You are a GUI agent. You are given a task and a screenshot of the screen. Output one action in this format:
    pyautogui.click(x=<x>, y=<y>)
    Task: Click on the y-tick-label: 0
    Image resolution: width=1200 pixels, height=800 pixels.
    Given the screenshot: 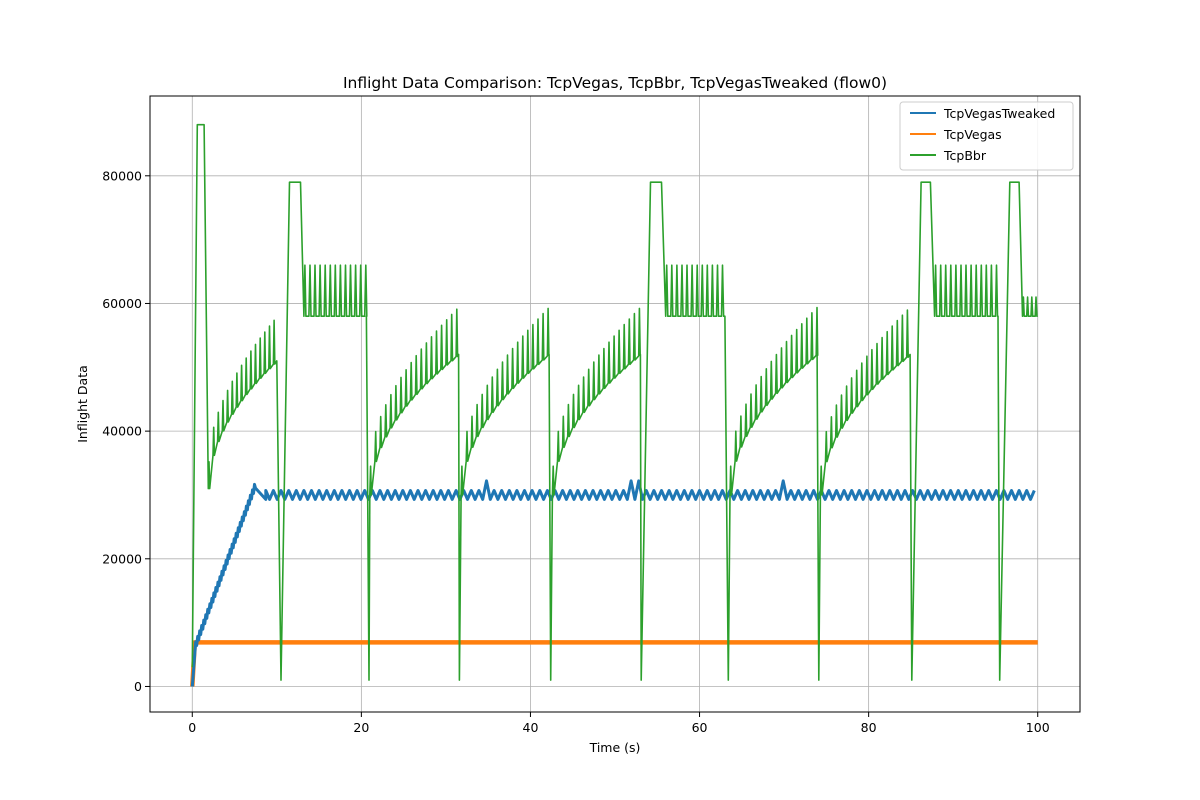 What is the action you would take?
    pyautogui.click(x=138, y=686)
    